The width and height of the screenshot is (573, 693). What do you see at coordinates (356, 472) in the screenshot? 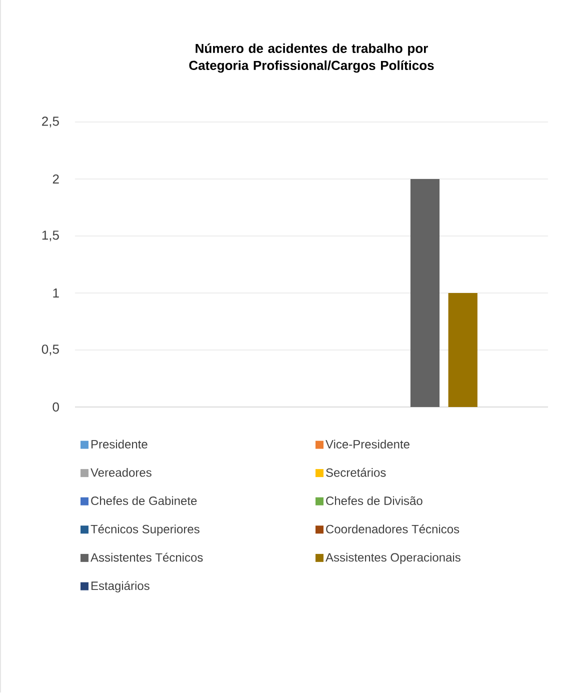
I see `legend-label: Secretários` at bounding box center [356, 472].